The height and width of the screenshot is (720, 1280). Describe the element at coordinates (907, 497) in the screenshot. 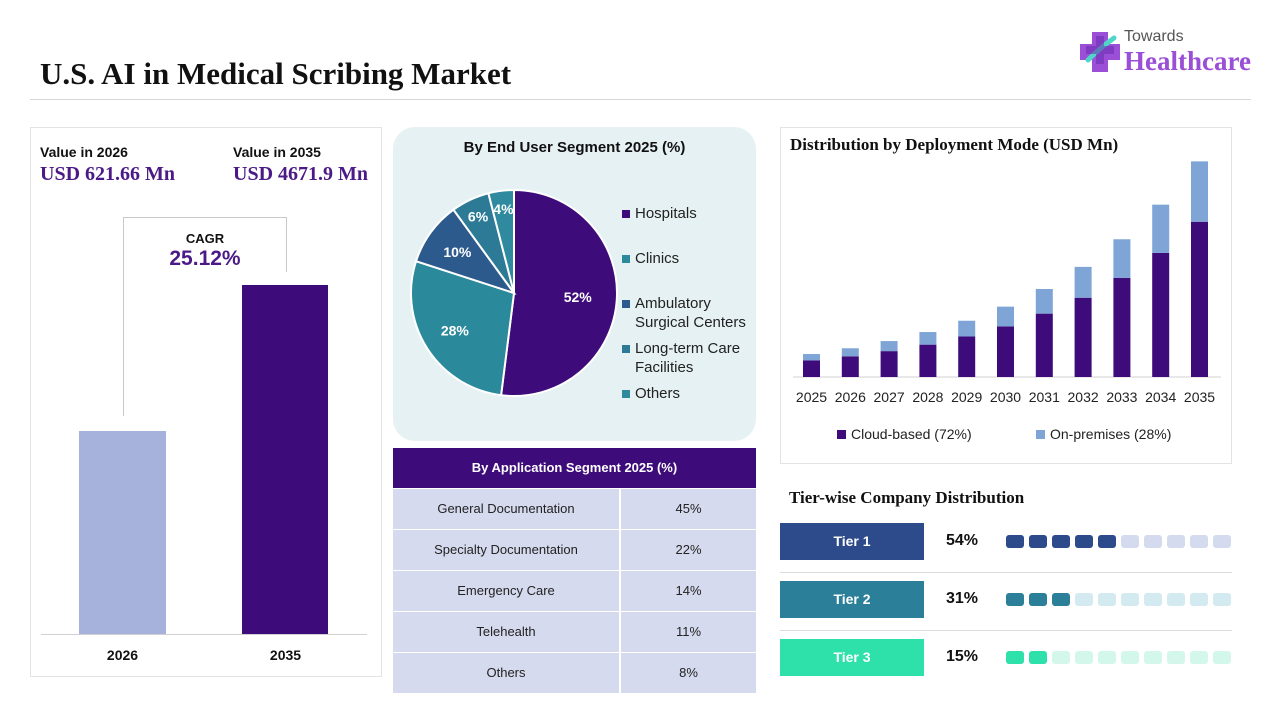

I see `tier-section-title: Tier-wise Company Distribution` at that location.